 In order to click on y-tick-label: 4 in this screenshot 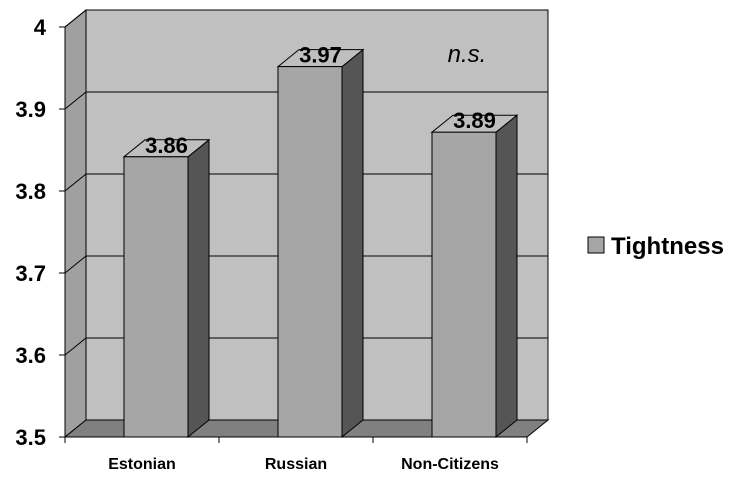, I will do `click(40, 27)`.